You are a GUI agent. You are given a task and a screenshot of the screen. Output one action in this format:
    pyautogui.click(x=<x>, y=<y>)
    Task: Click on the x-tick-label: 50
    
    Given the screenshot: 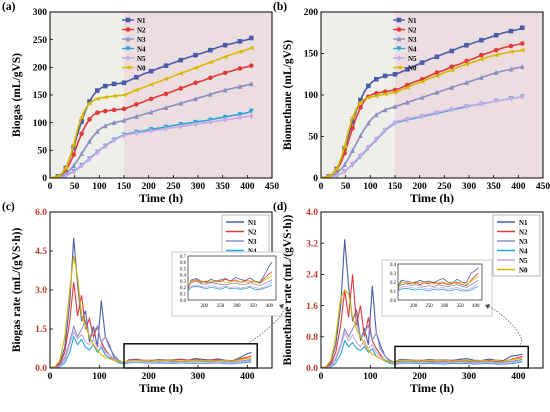 What is the action you would take?
    pyautogui.click(x=75, y=187)
    